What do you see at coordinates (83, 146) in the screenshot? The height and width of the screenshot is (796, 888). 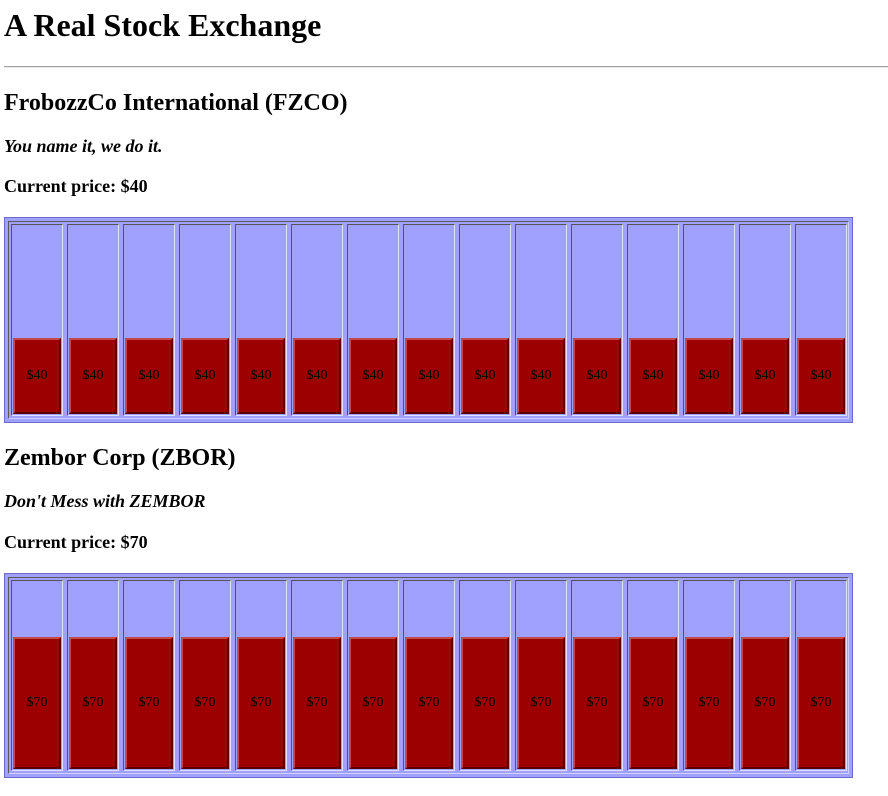 I see `stock-slogan: You name it, we do it.` at bounding box center [83, 146].